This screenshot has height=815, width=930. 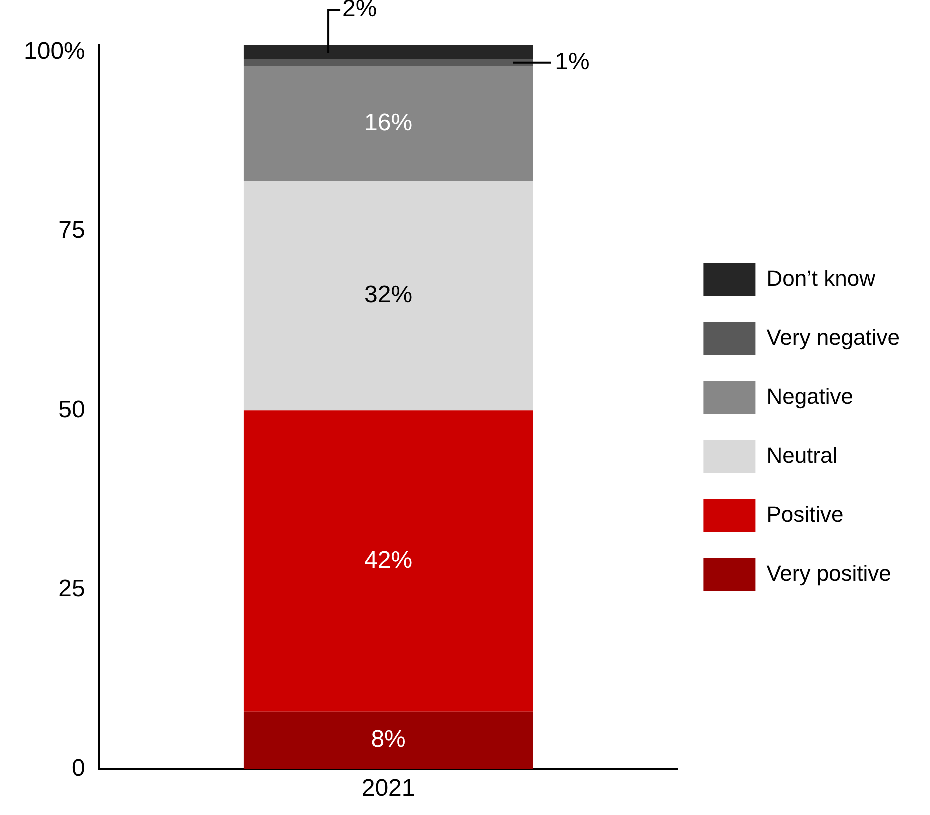 I want to click on legend-label: Very negative, so click(x=833, y=337).